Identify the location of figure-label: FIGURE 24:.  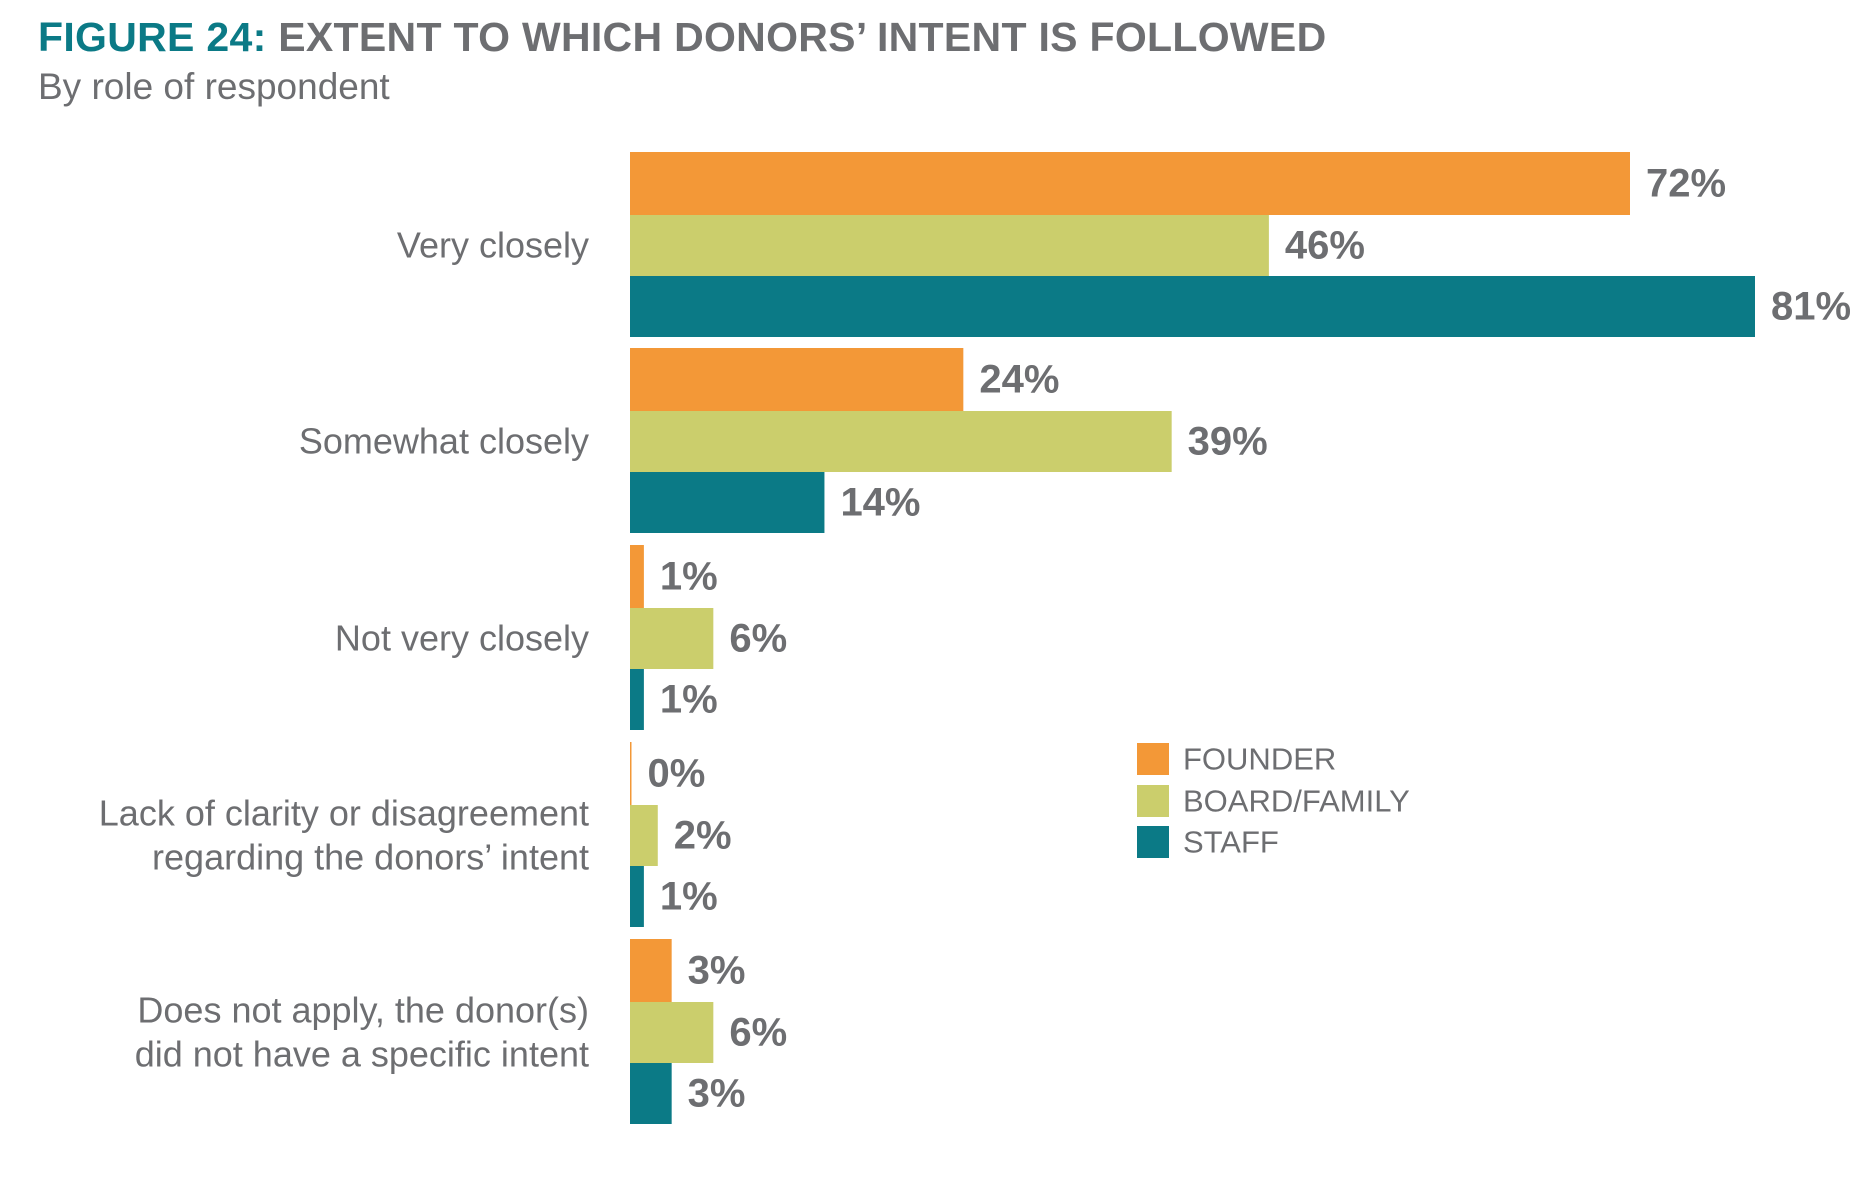
(152, 37).